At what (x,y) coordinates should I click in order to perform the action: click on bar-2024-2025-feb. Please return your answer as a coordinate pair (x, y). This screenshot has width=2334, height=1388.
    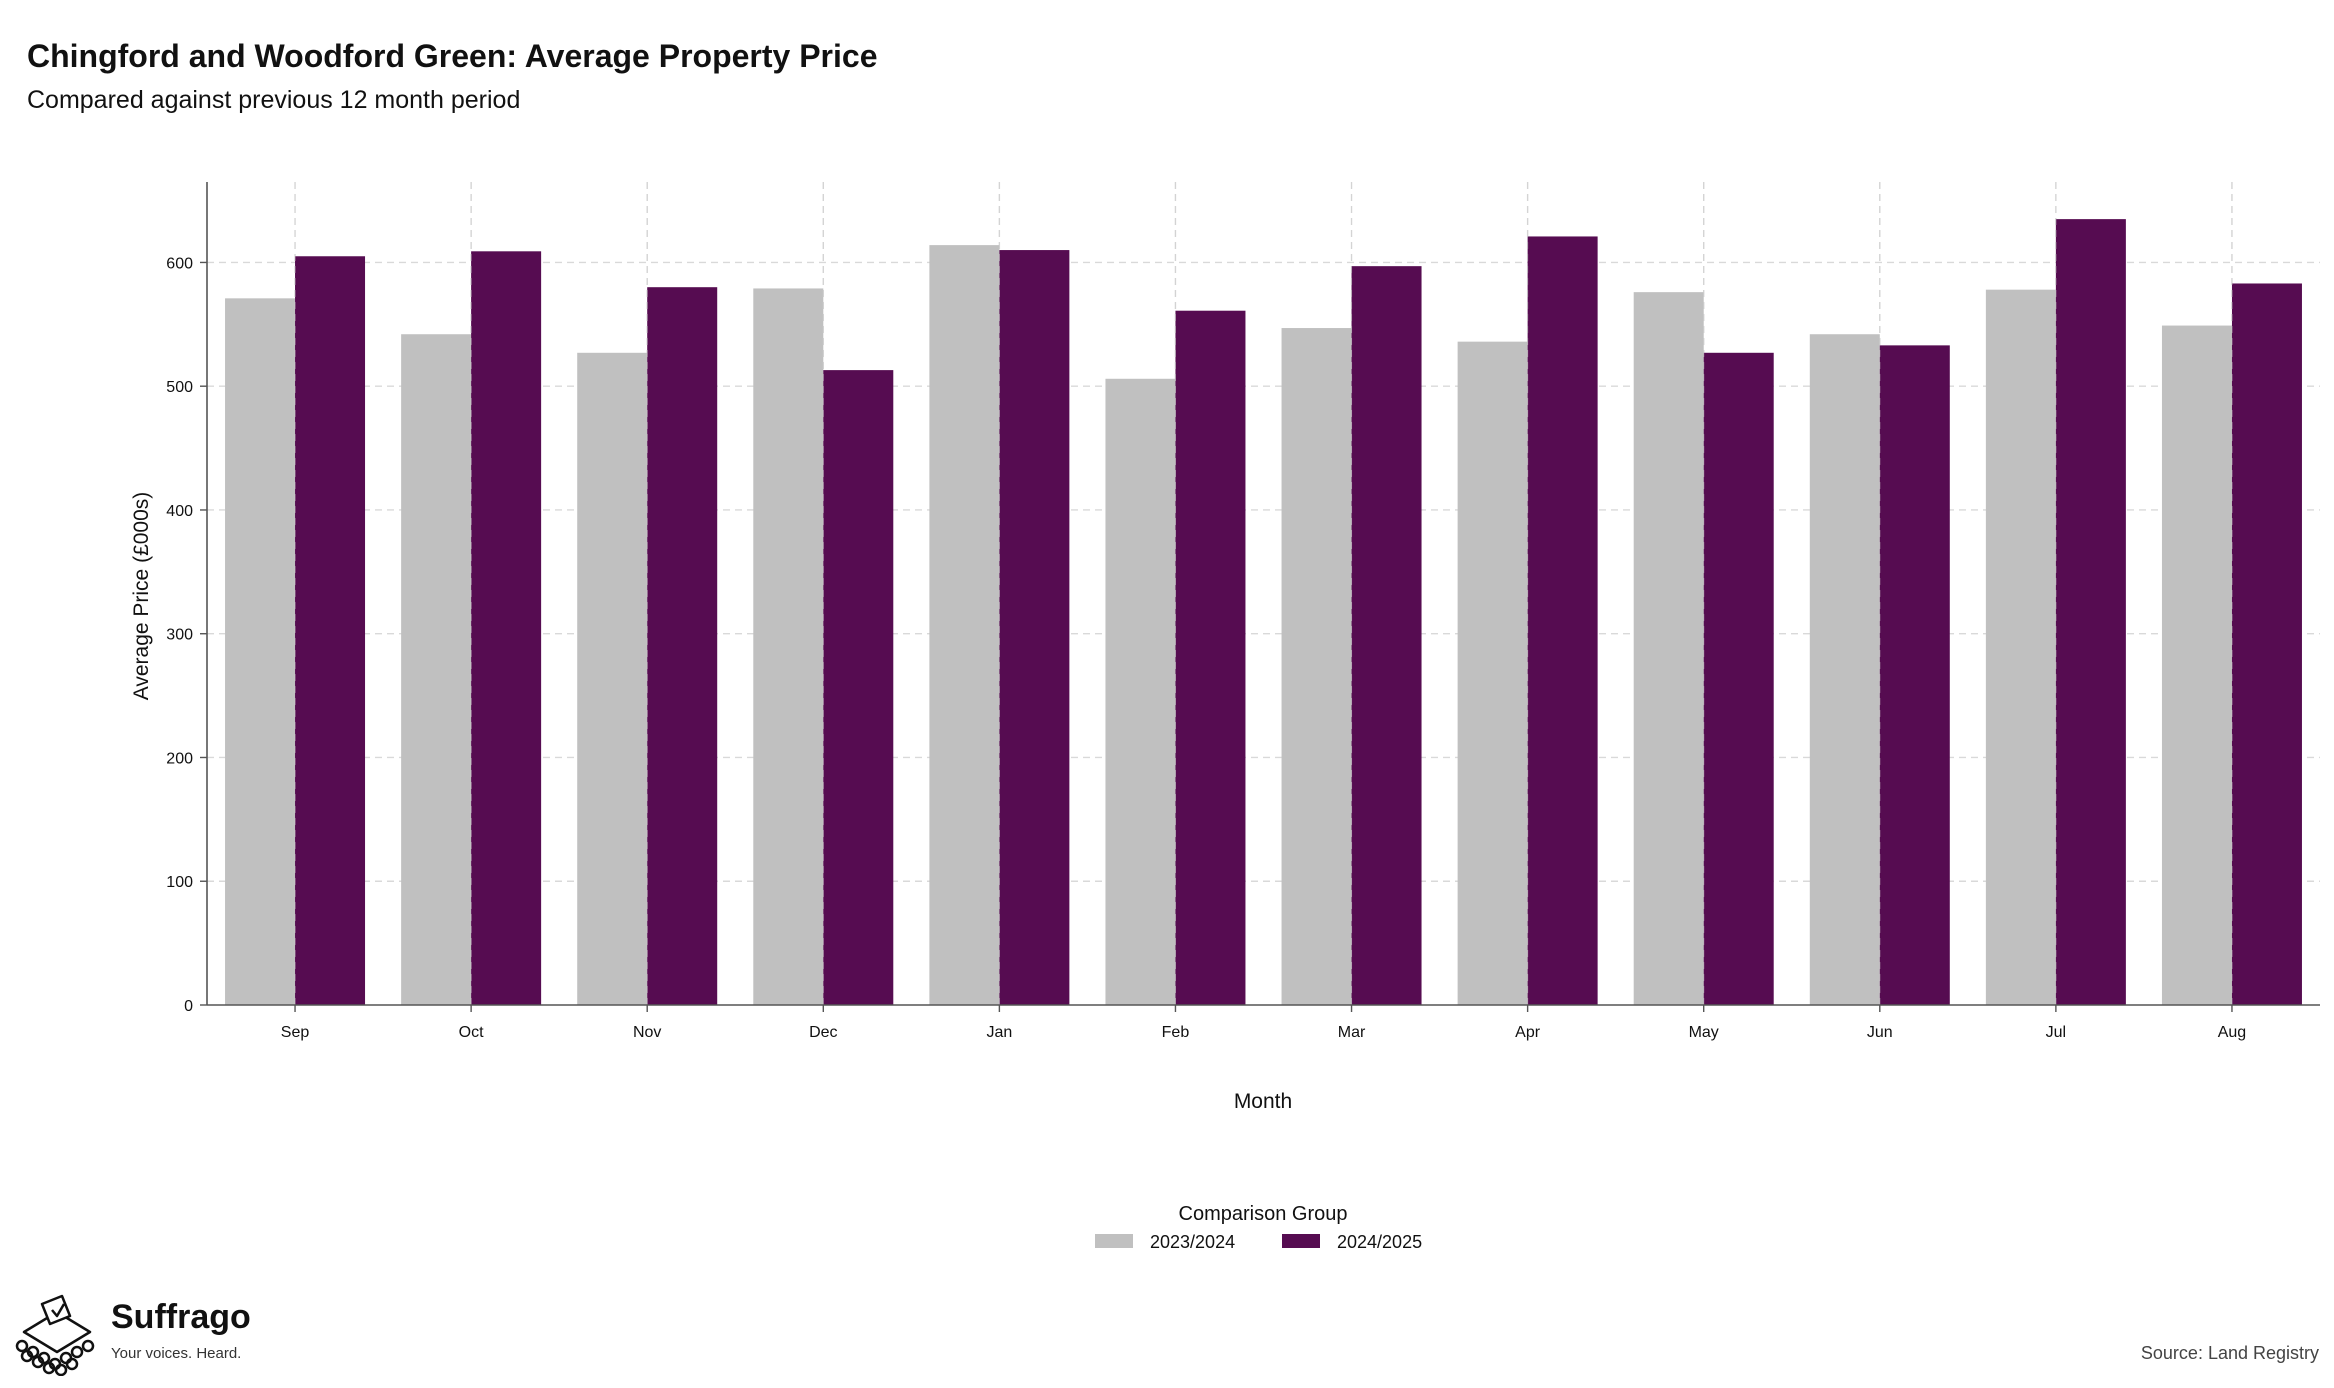
    Looking at the image, I should click on (1210, 657).